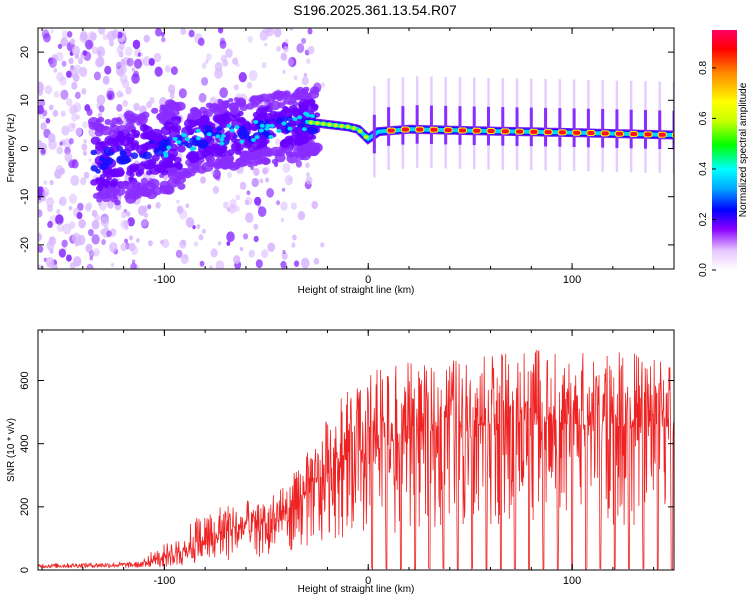 This screenshot has width=750, height=600. What do you see at coordinates (572, 581) in the screenshot?
I see `x-tick-label: 100` at bounding box center [572, 581].